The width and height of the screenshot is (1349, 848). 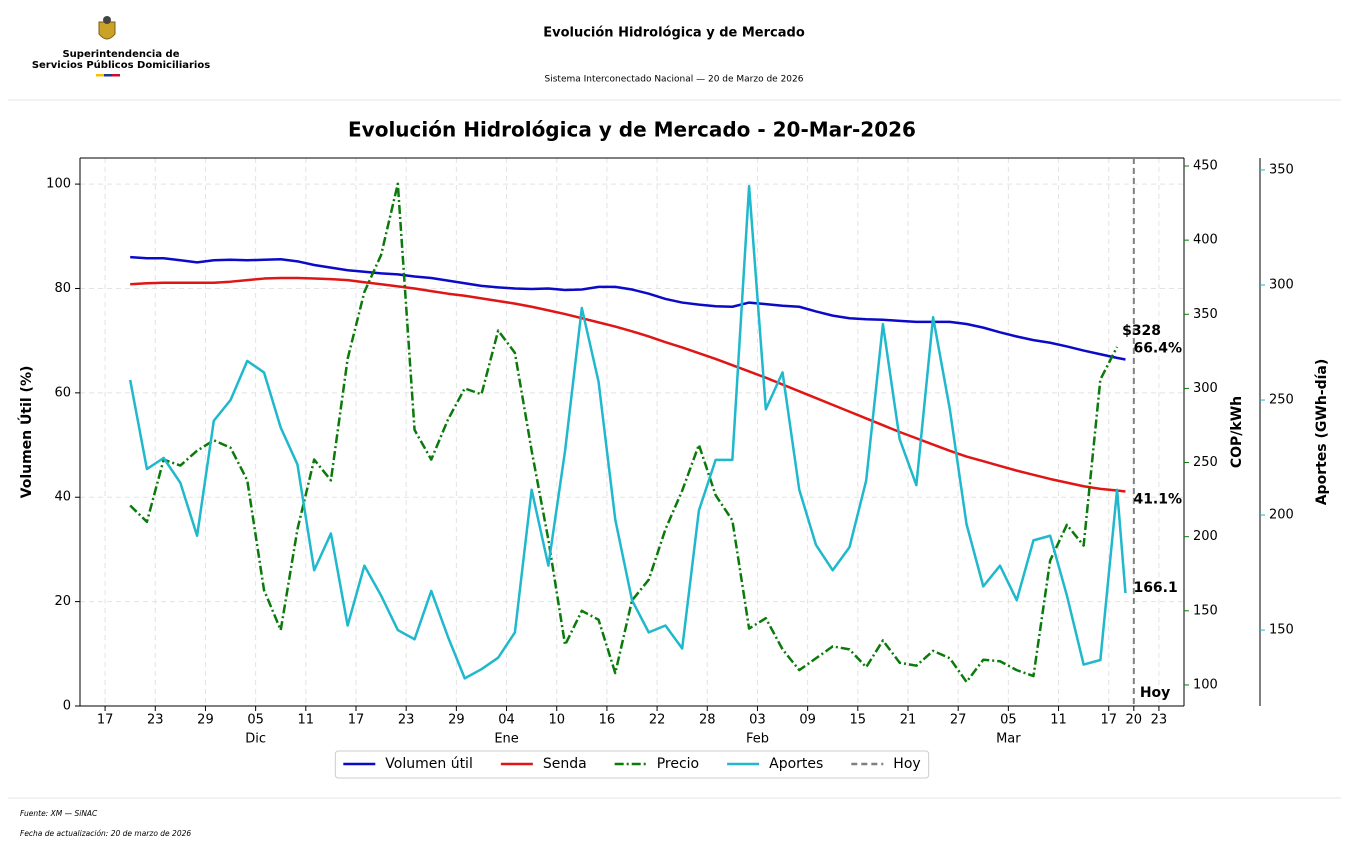 What do you see at coordinates (757, 720) in the screenshot?
I see `x-tick-label: 03` at bounding box center [757, 720].